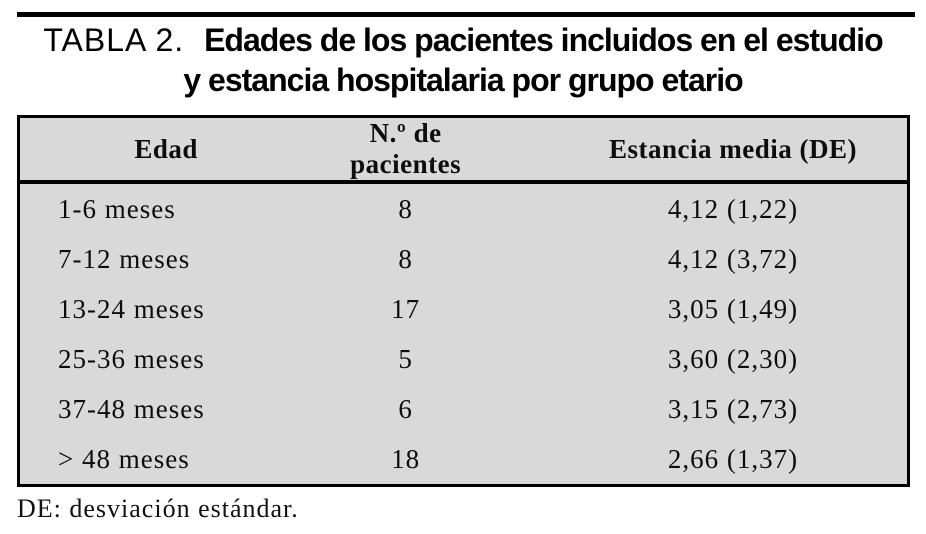 The width and height of the screenshot is (926, 534). I want to click on table-number-label: TABLA 2., so click(114, 40).